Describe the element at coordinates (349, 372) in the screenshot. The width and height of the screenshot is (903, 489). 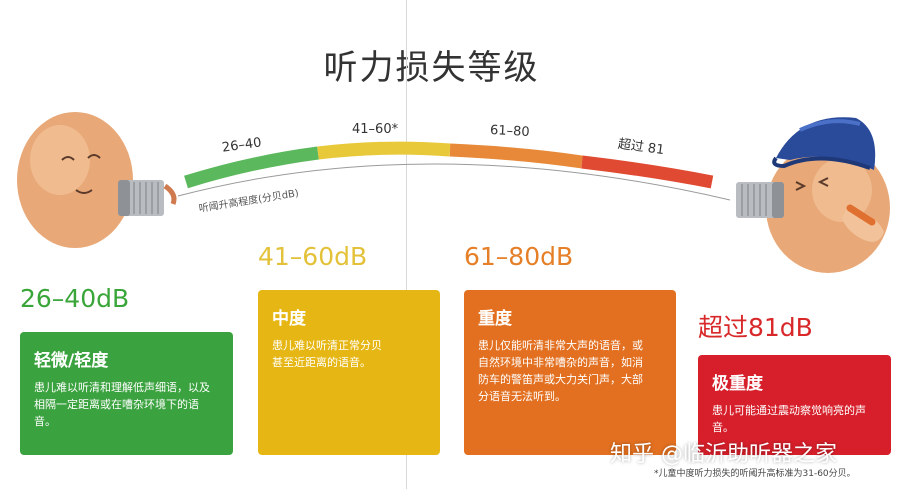
I see `card-moderate: 中度 患儿难以听清正常分贝甚至近距离的语音。` at that location.